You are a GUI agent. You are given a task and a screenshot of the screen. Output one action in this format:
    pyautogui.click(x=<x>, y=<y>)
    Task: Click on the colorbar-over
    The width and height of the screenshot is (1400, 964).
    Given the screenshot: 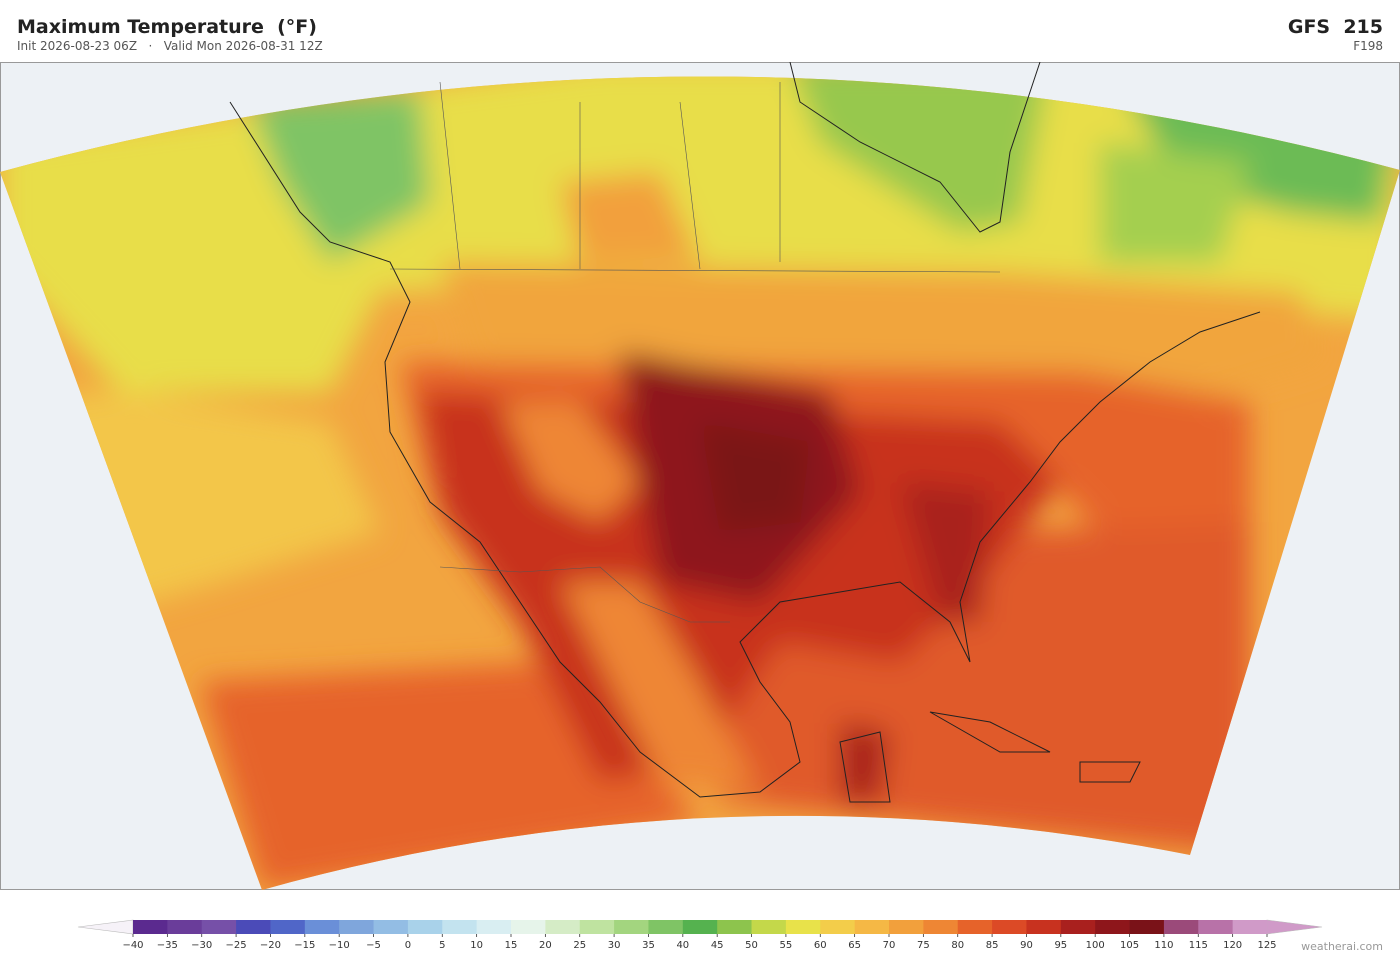 What is the action you would take?
    pyautogui.click(x=1294, y=927)
    